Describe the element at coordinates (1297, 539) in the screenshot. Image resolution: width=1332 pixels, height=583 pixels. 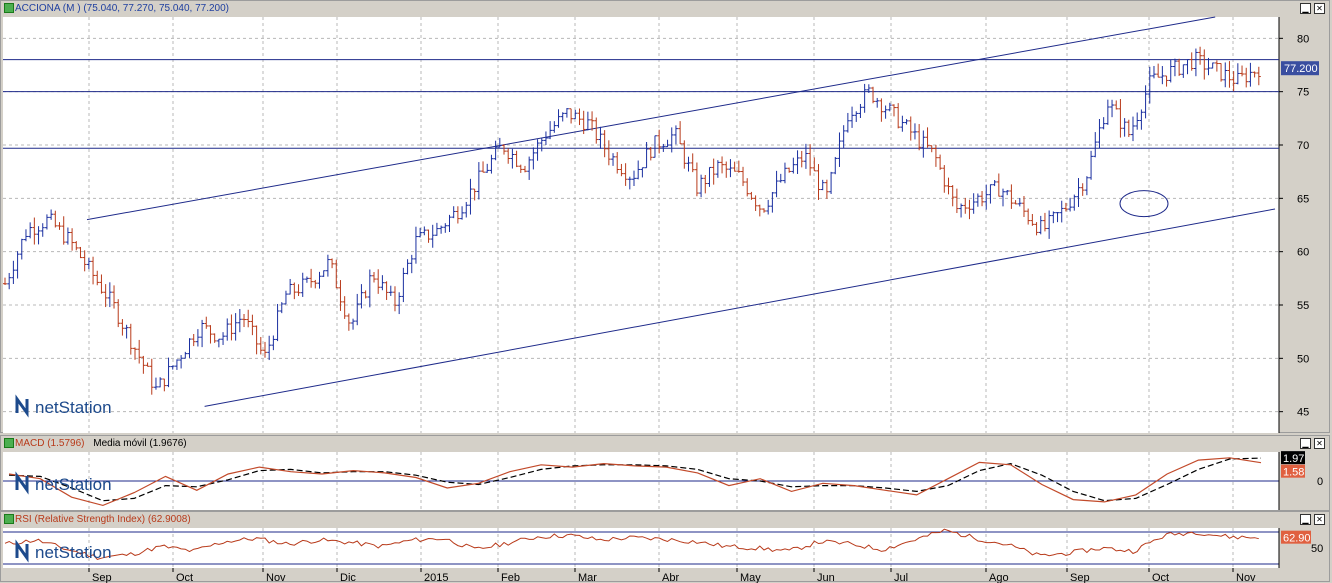
I see `rsi-badge-label: 62.90` at that location.